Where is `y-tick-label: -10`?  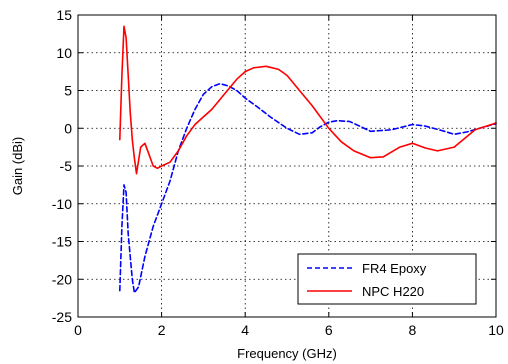
y-tick-label: -10 is located at coordinates (62, 204).